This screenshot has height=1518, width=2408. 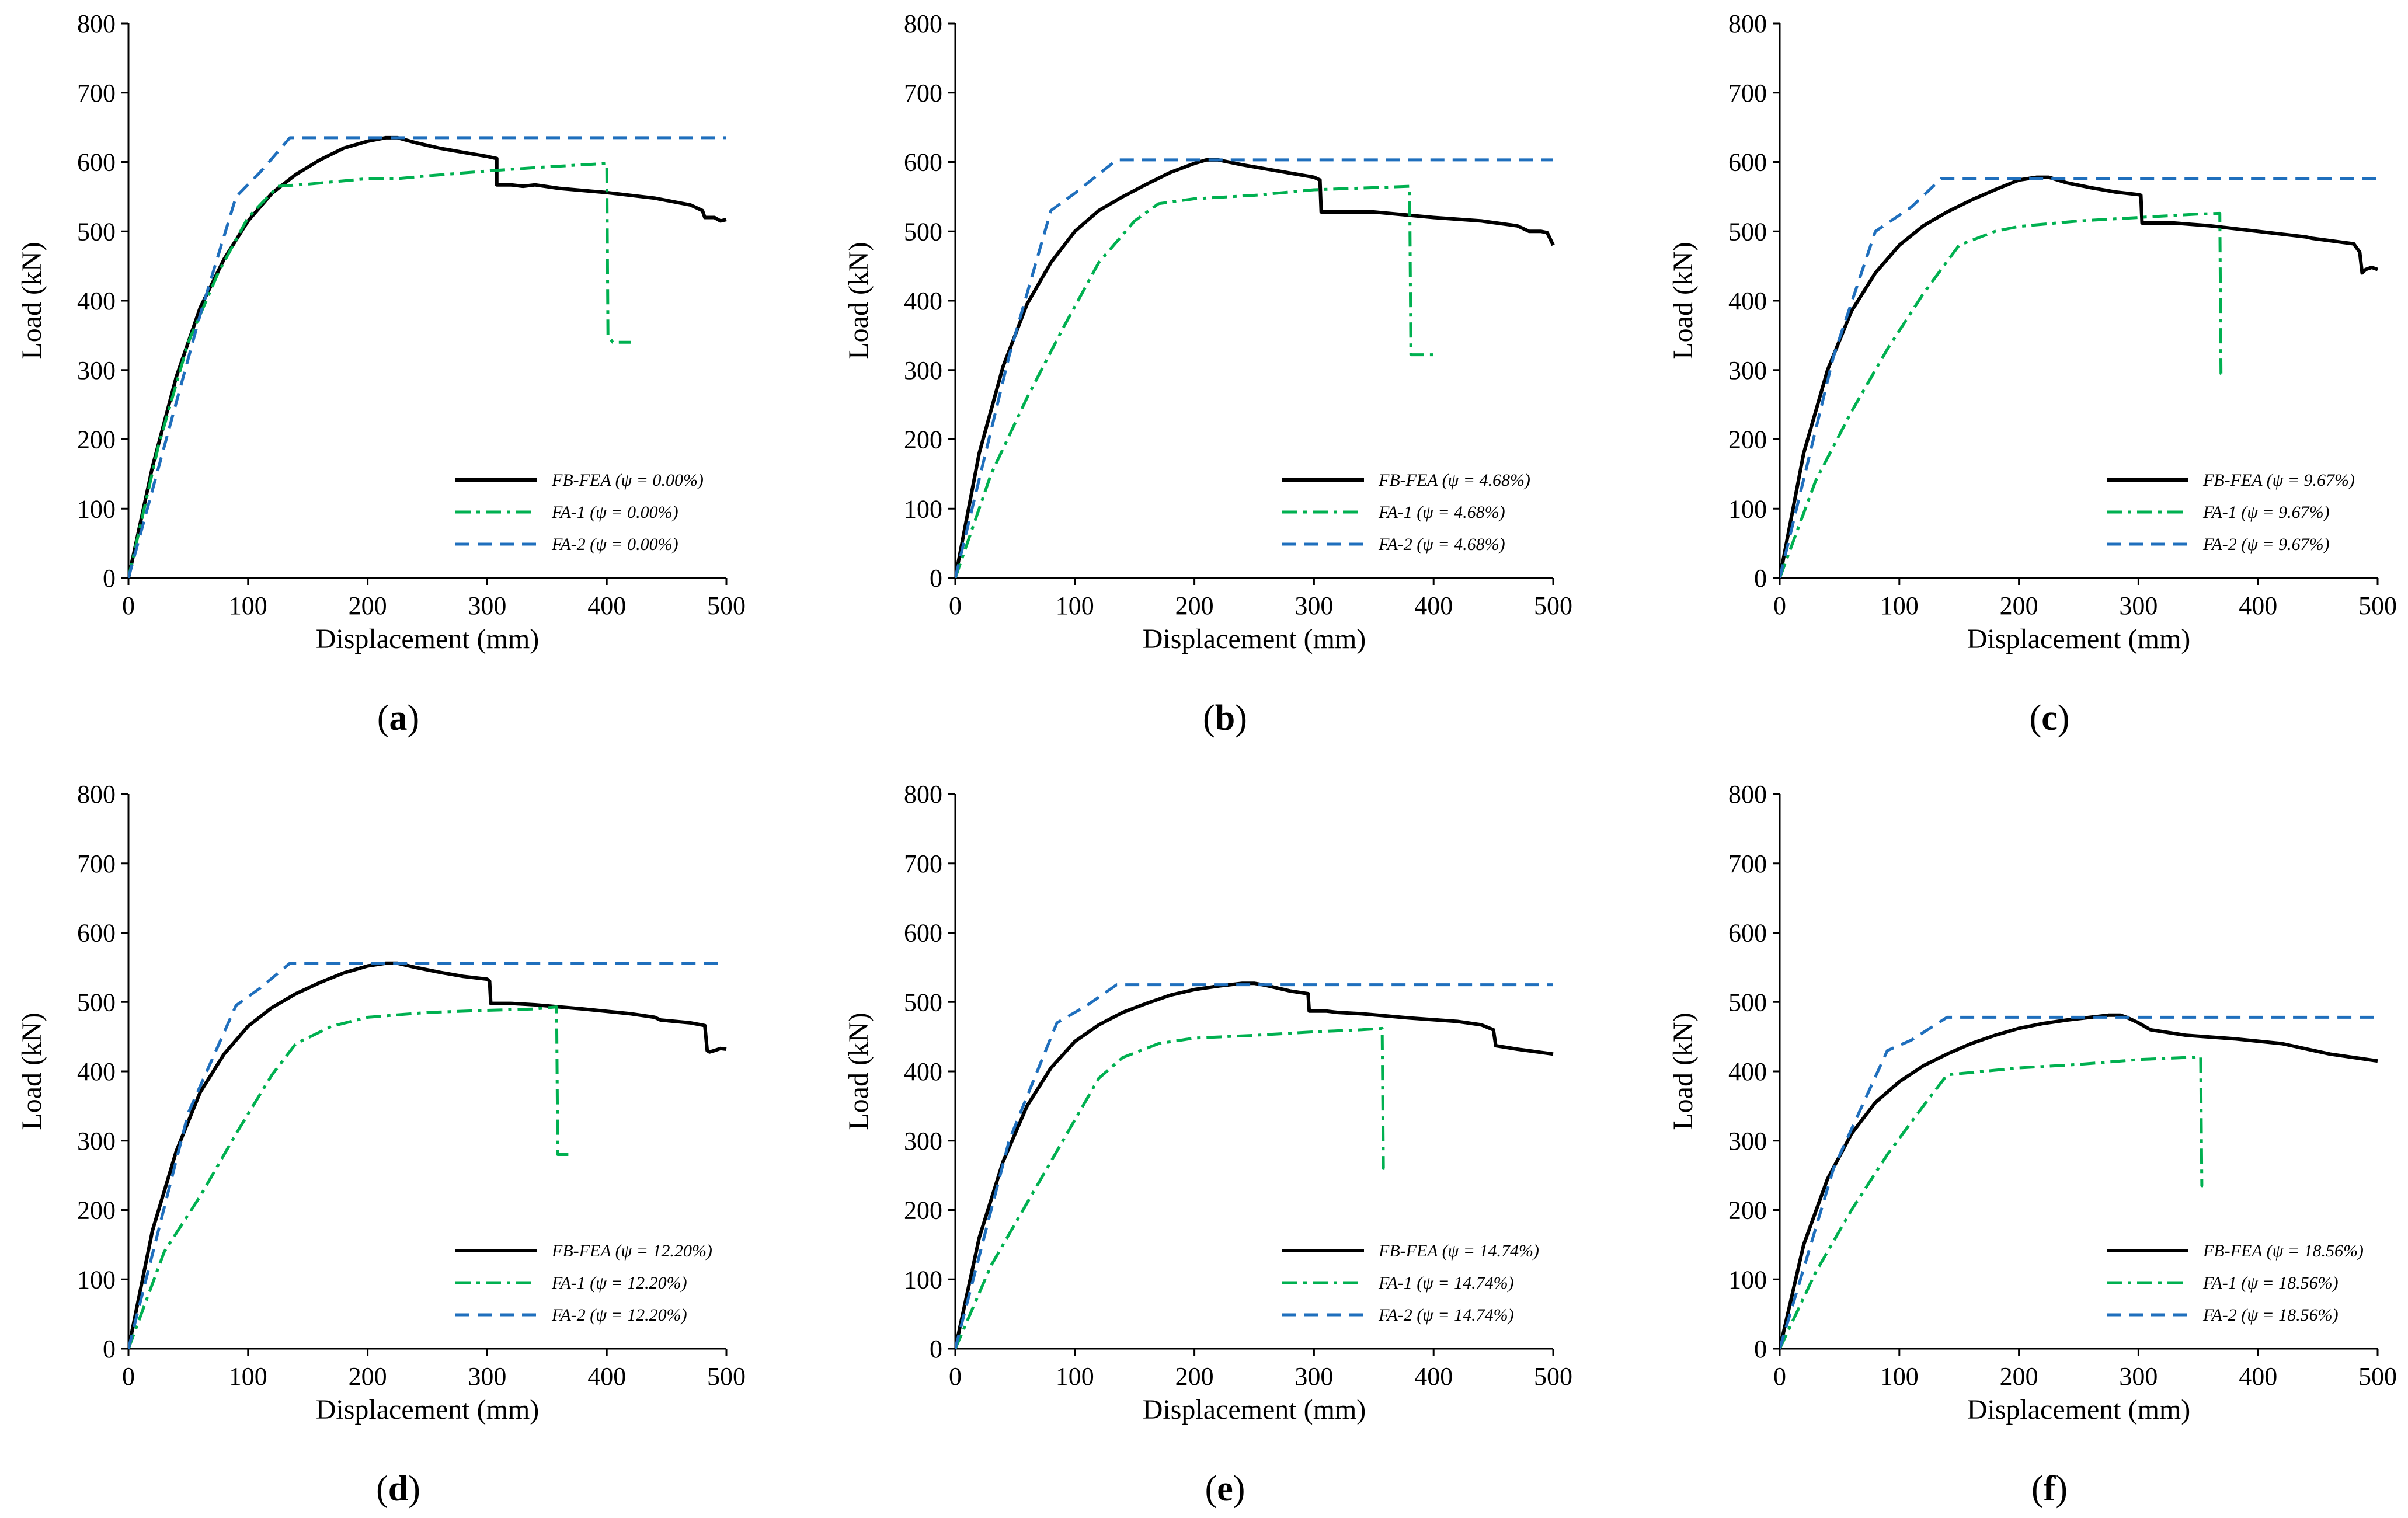 I want to click on legend-label-fa2: FA-2 (ψ = 18.56%), so click(x=2270, y=1315).